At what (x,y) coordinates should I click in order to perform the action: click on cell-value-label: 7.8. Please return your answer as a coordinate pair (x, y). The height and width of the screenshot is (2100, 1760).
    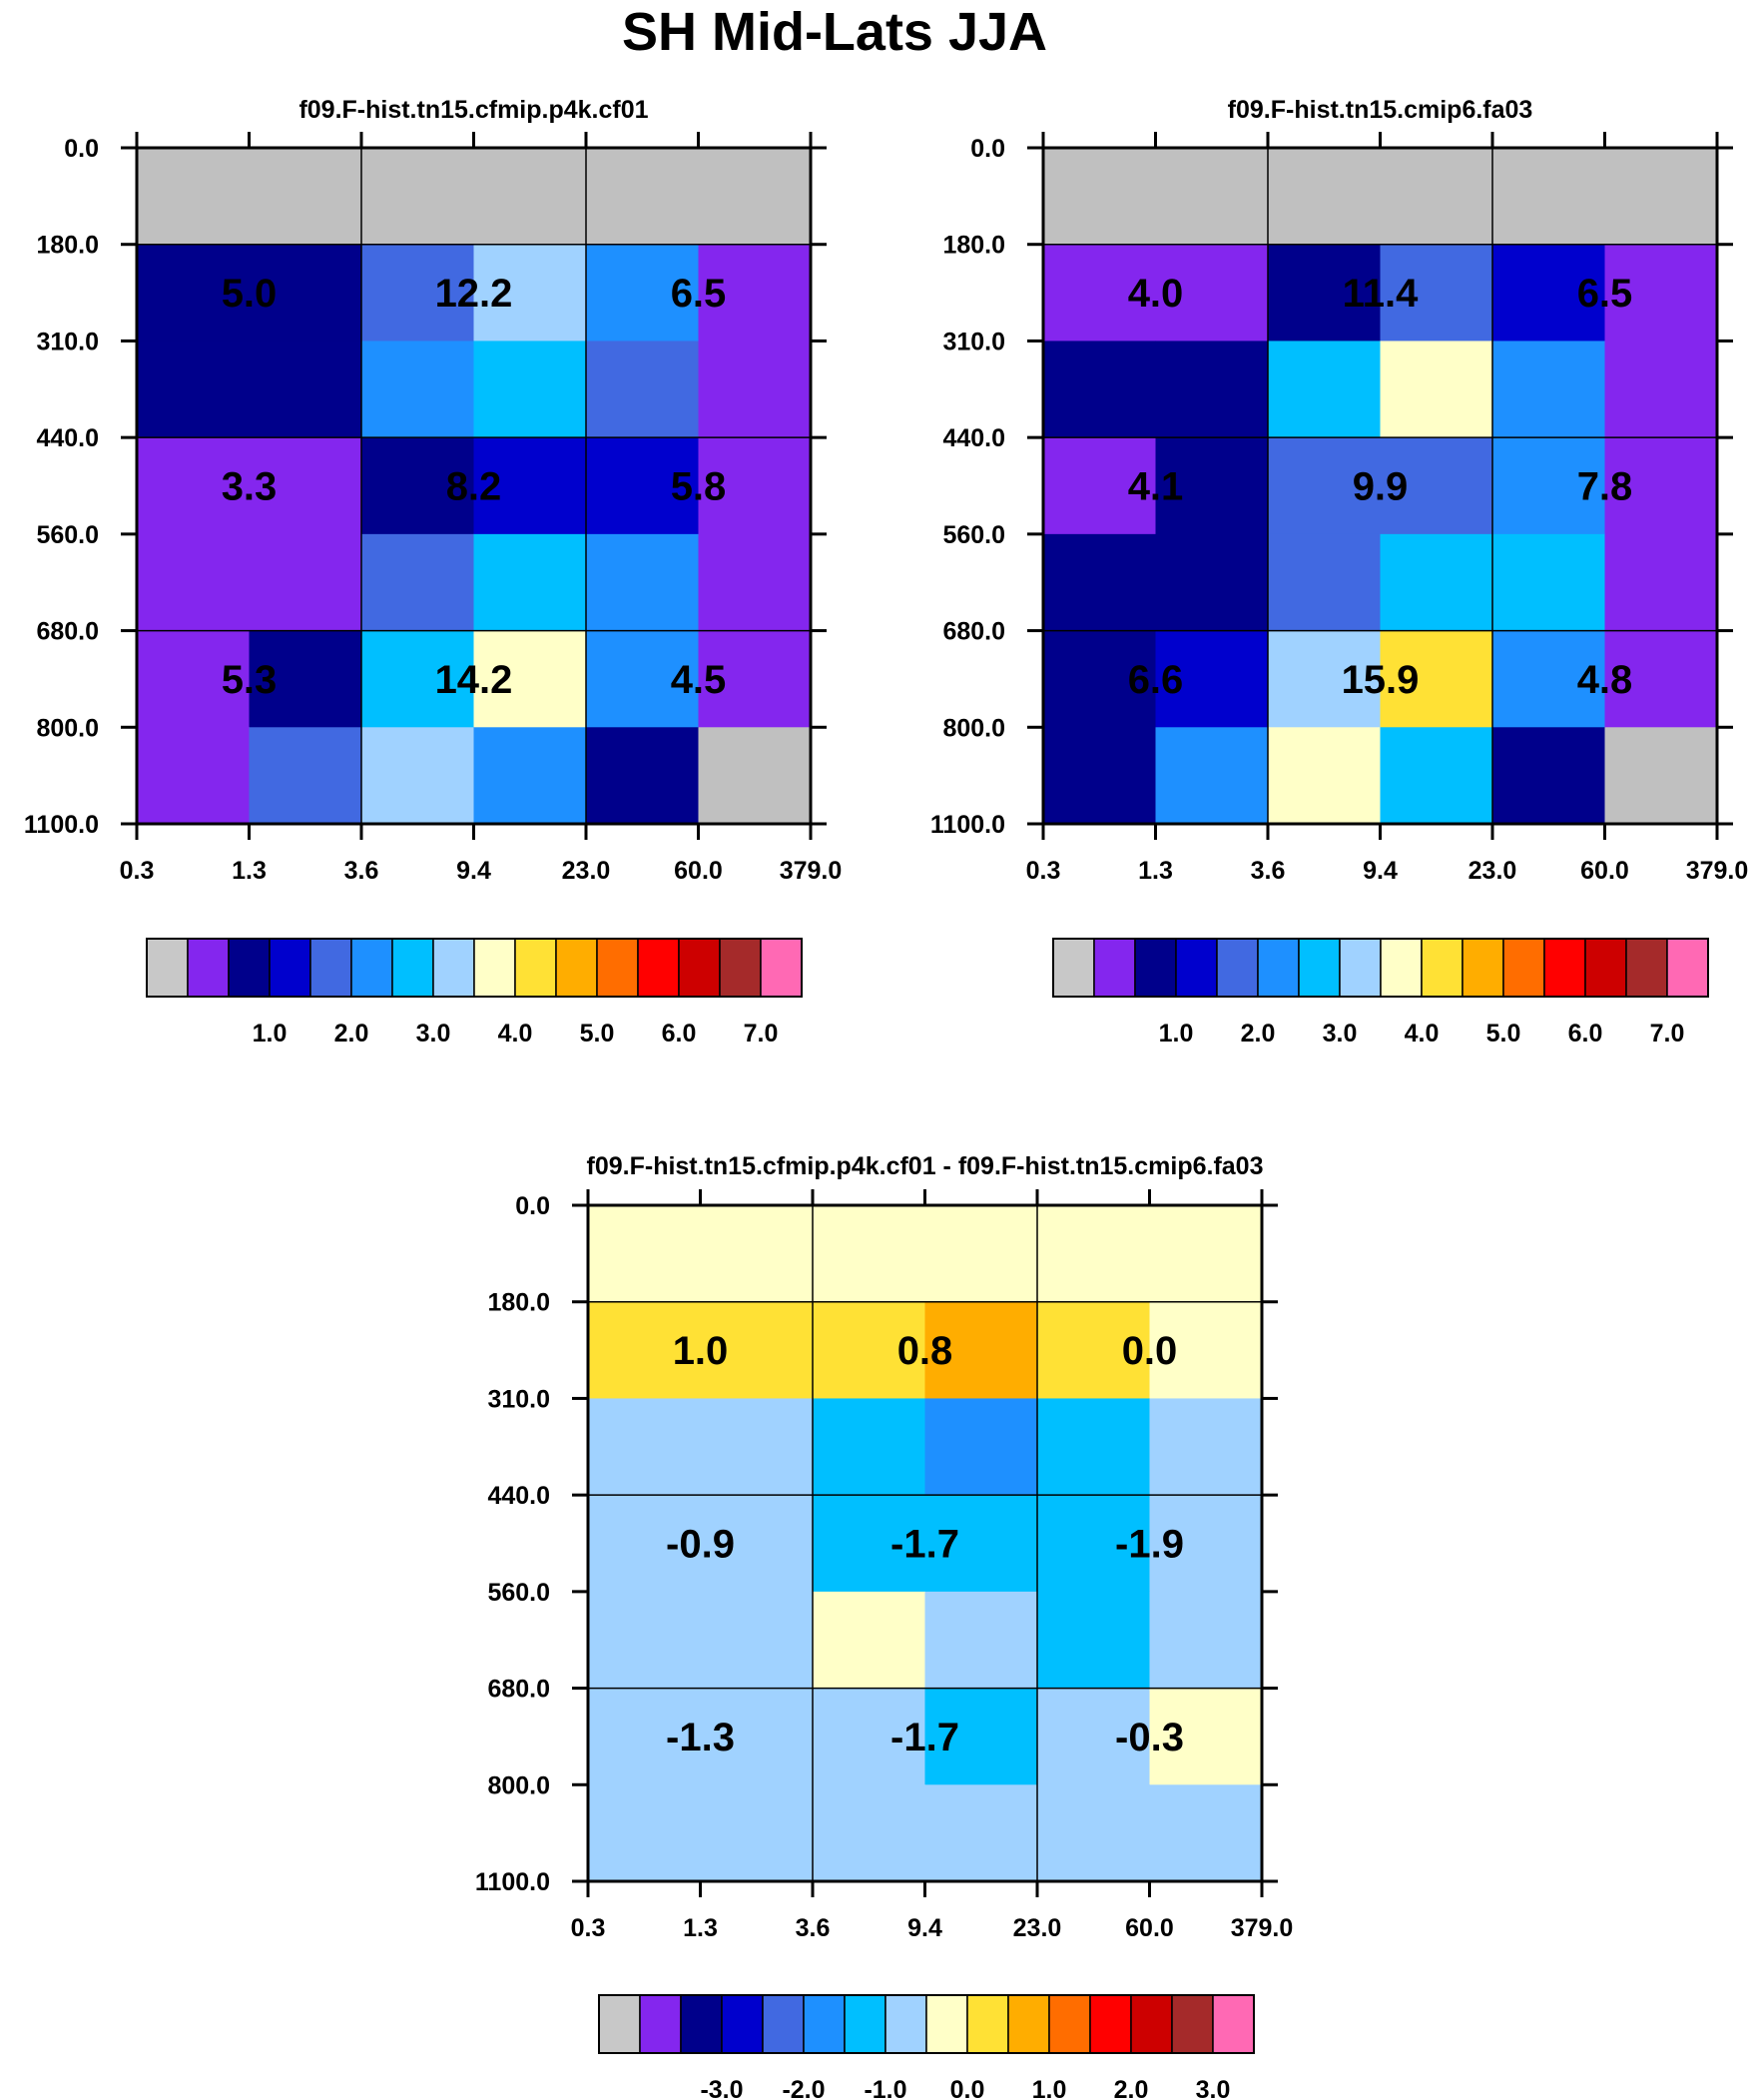
    Looking at the image, I should click on (1605, 487).